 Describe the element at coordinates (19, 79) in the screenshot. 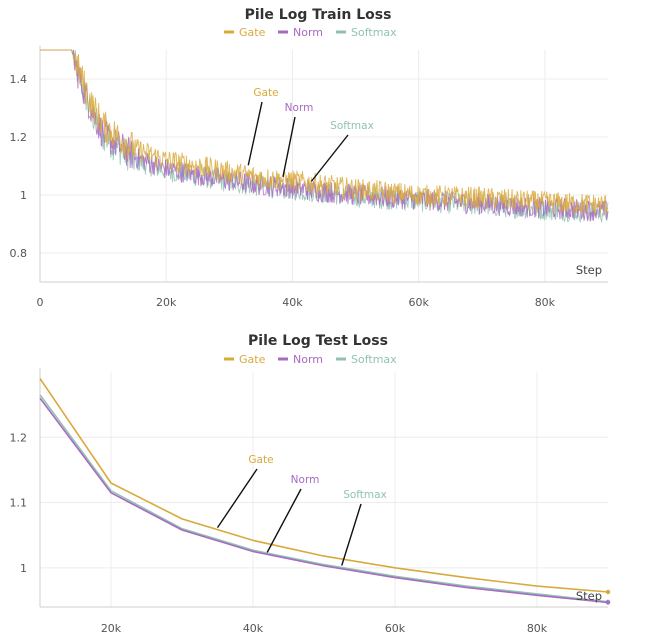

I see `y-tick-label: 1.4` at that location.